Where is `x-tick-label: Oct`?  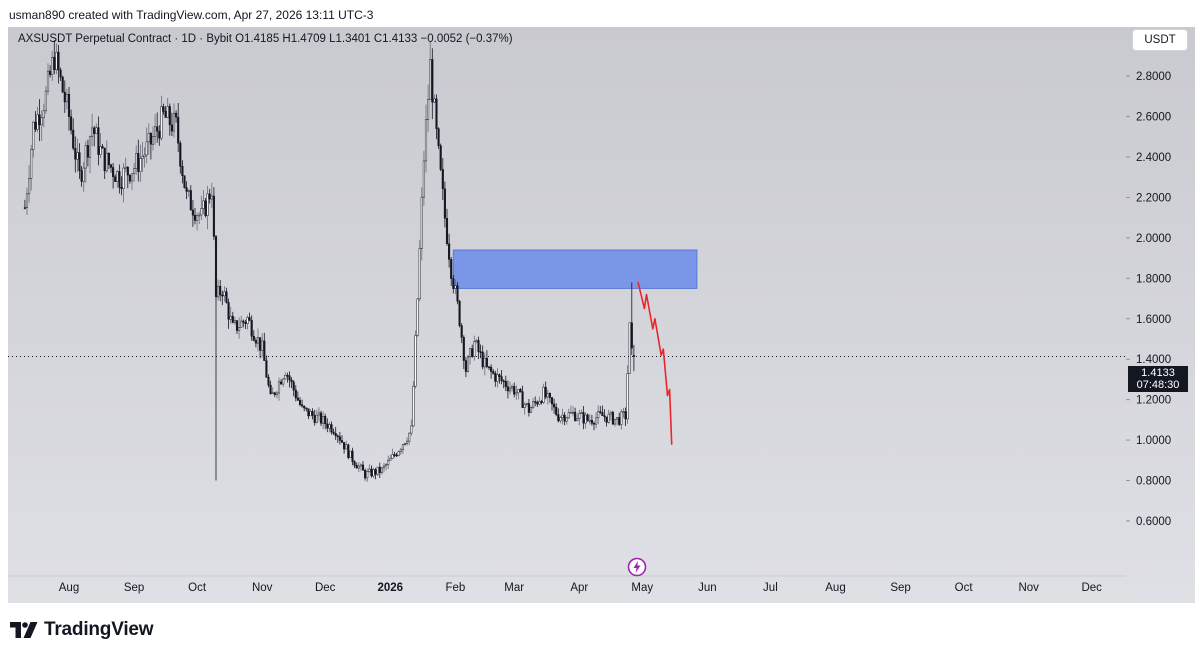 x-tick-label: Oct is located at coordinates (964, 588).